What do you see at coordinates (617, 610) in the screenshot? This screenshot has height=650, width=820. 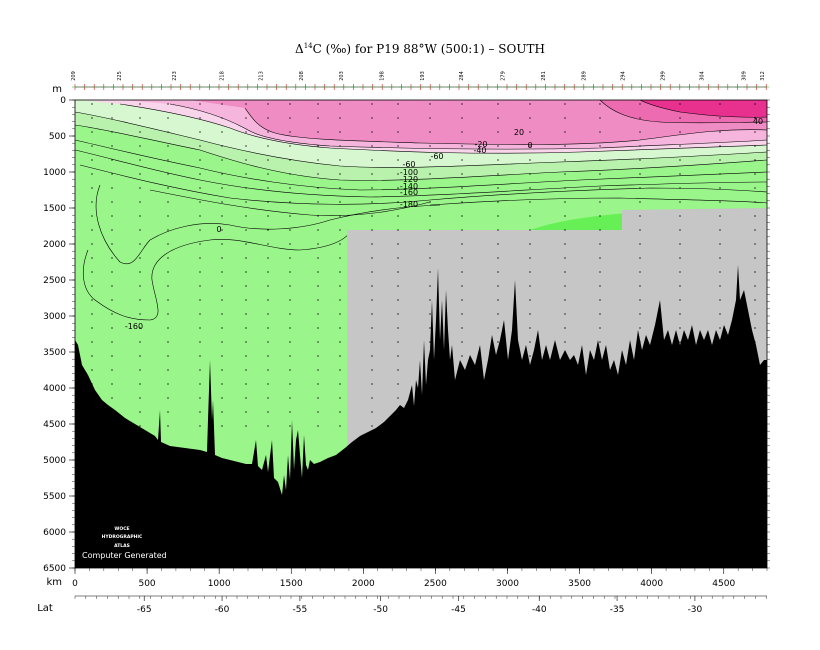 I see `lat-tick-label: -35` at bounding box center [617, 610].